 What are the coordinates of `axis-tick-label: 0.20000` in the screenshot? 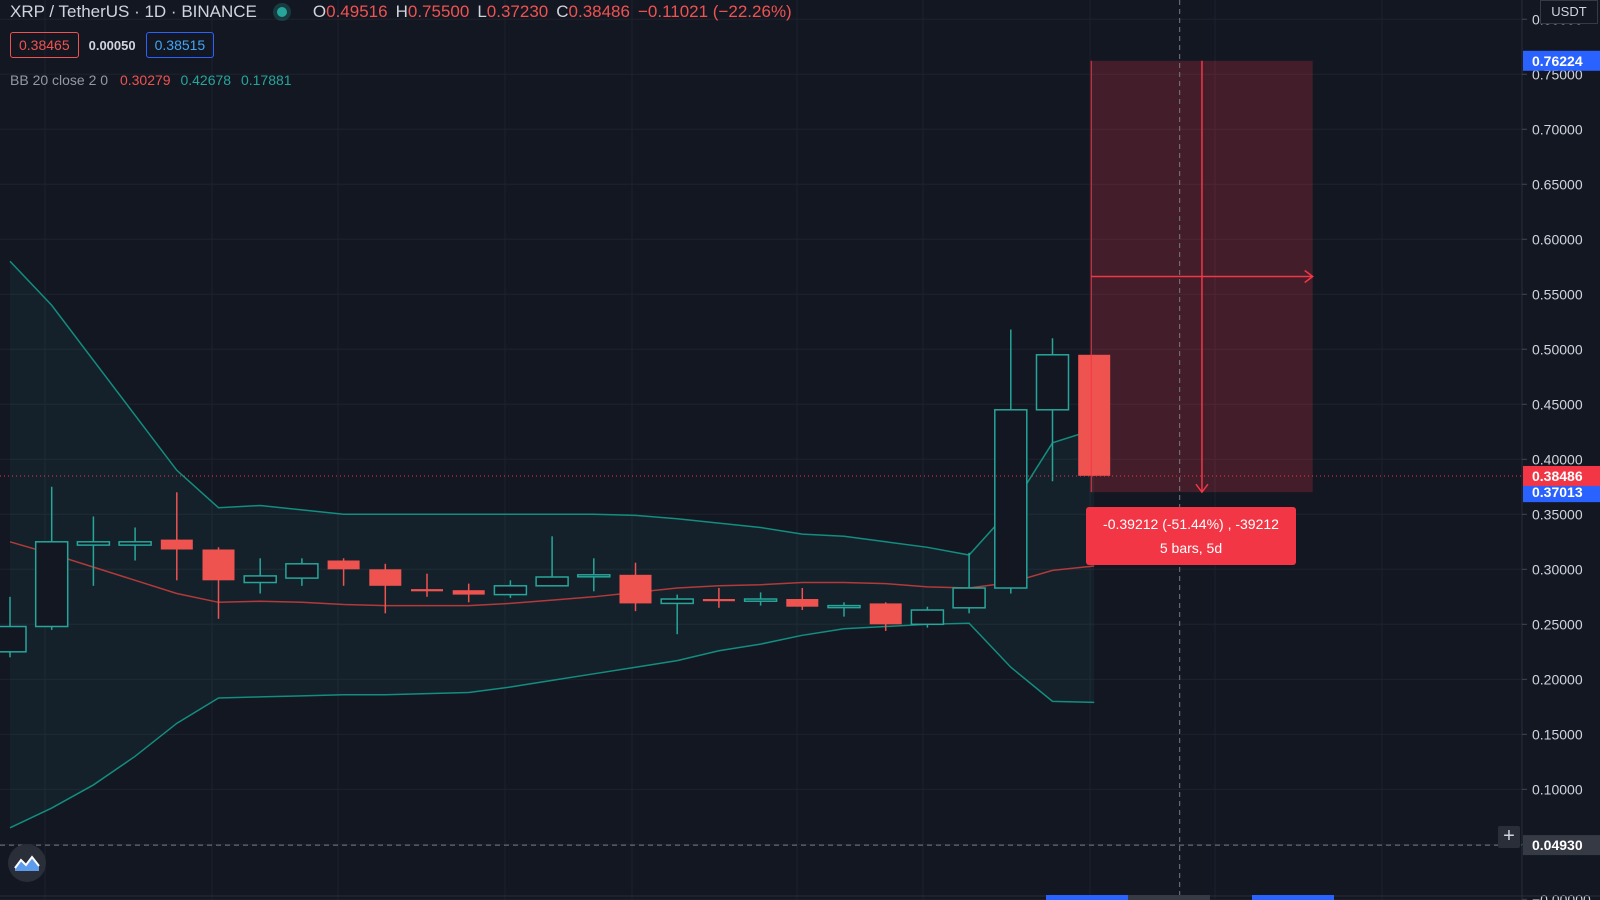 It's located at (1557, 679).